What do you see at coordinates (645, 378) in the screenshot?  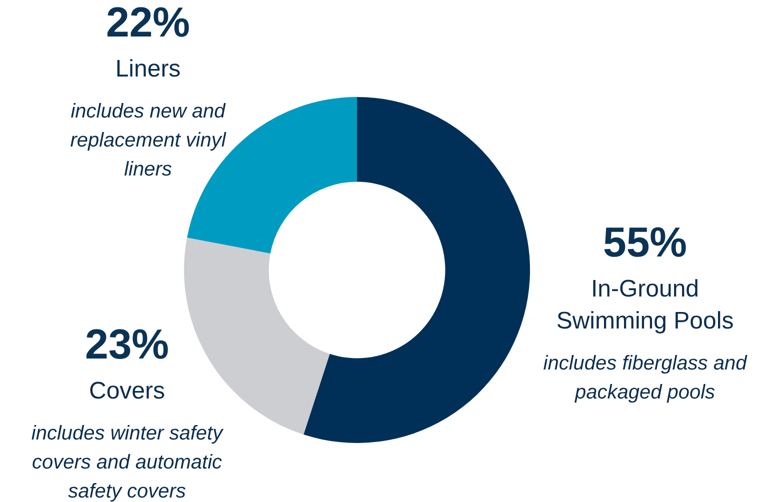 I see `text: includes fiberglass and packaged pools` at bounding box center [645, 378].